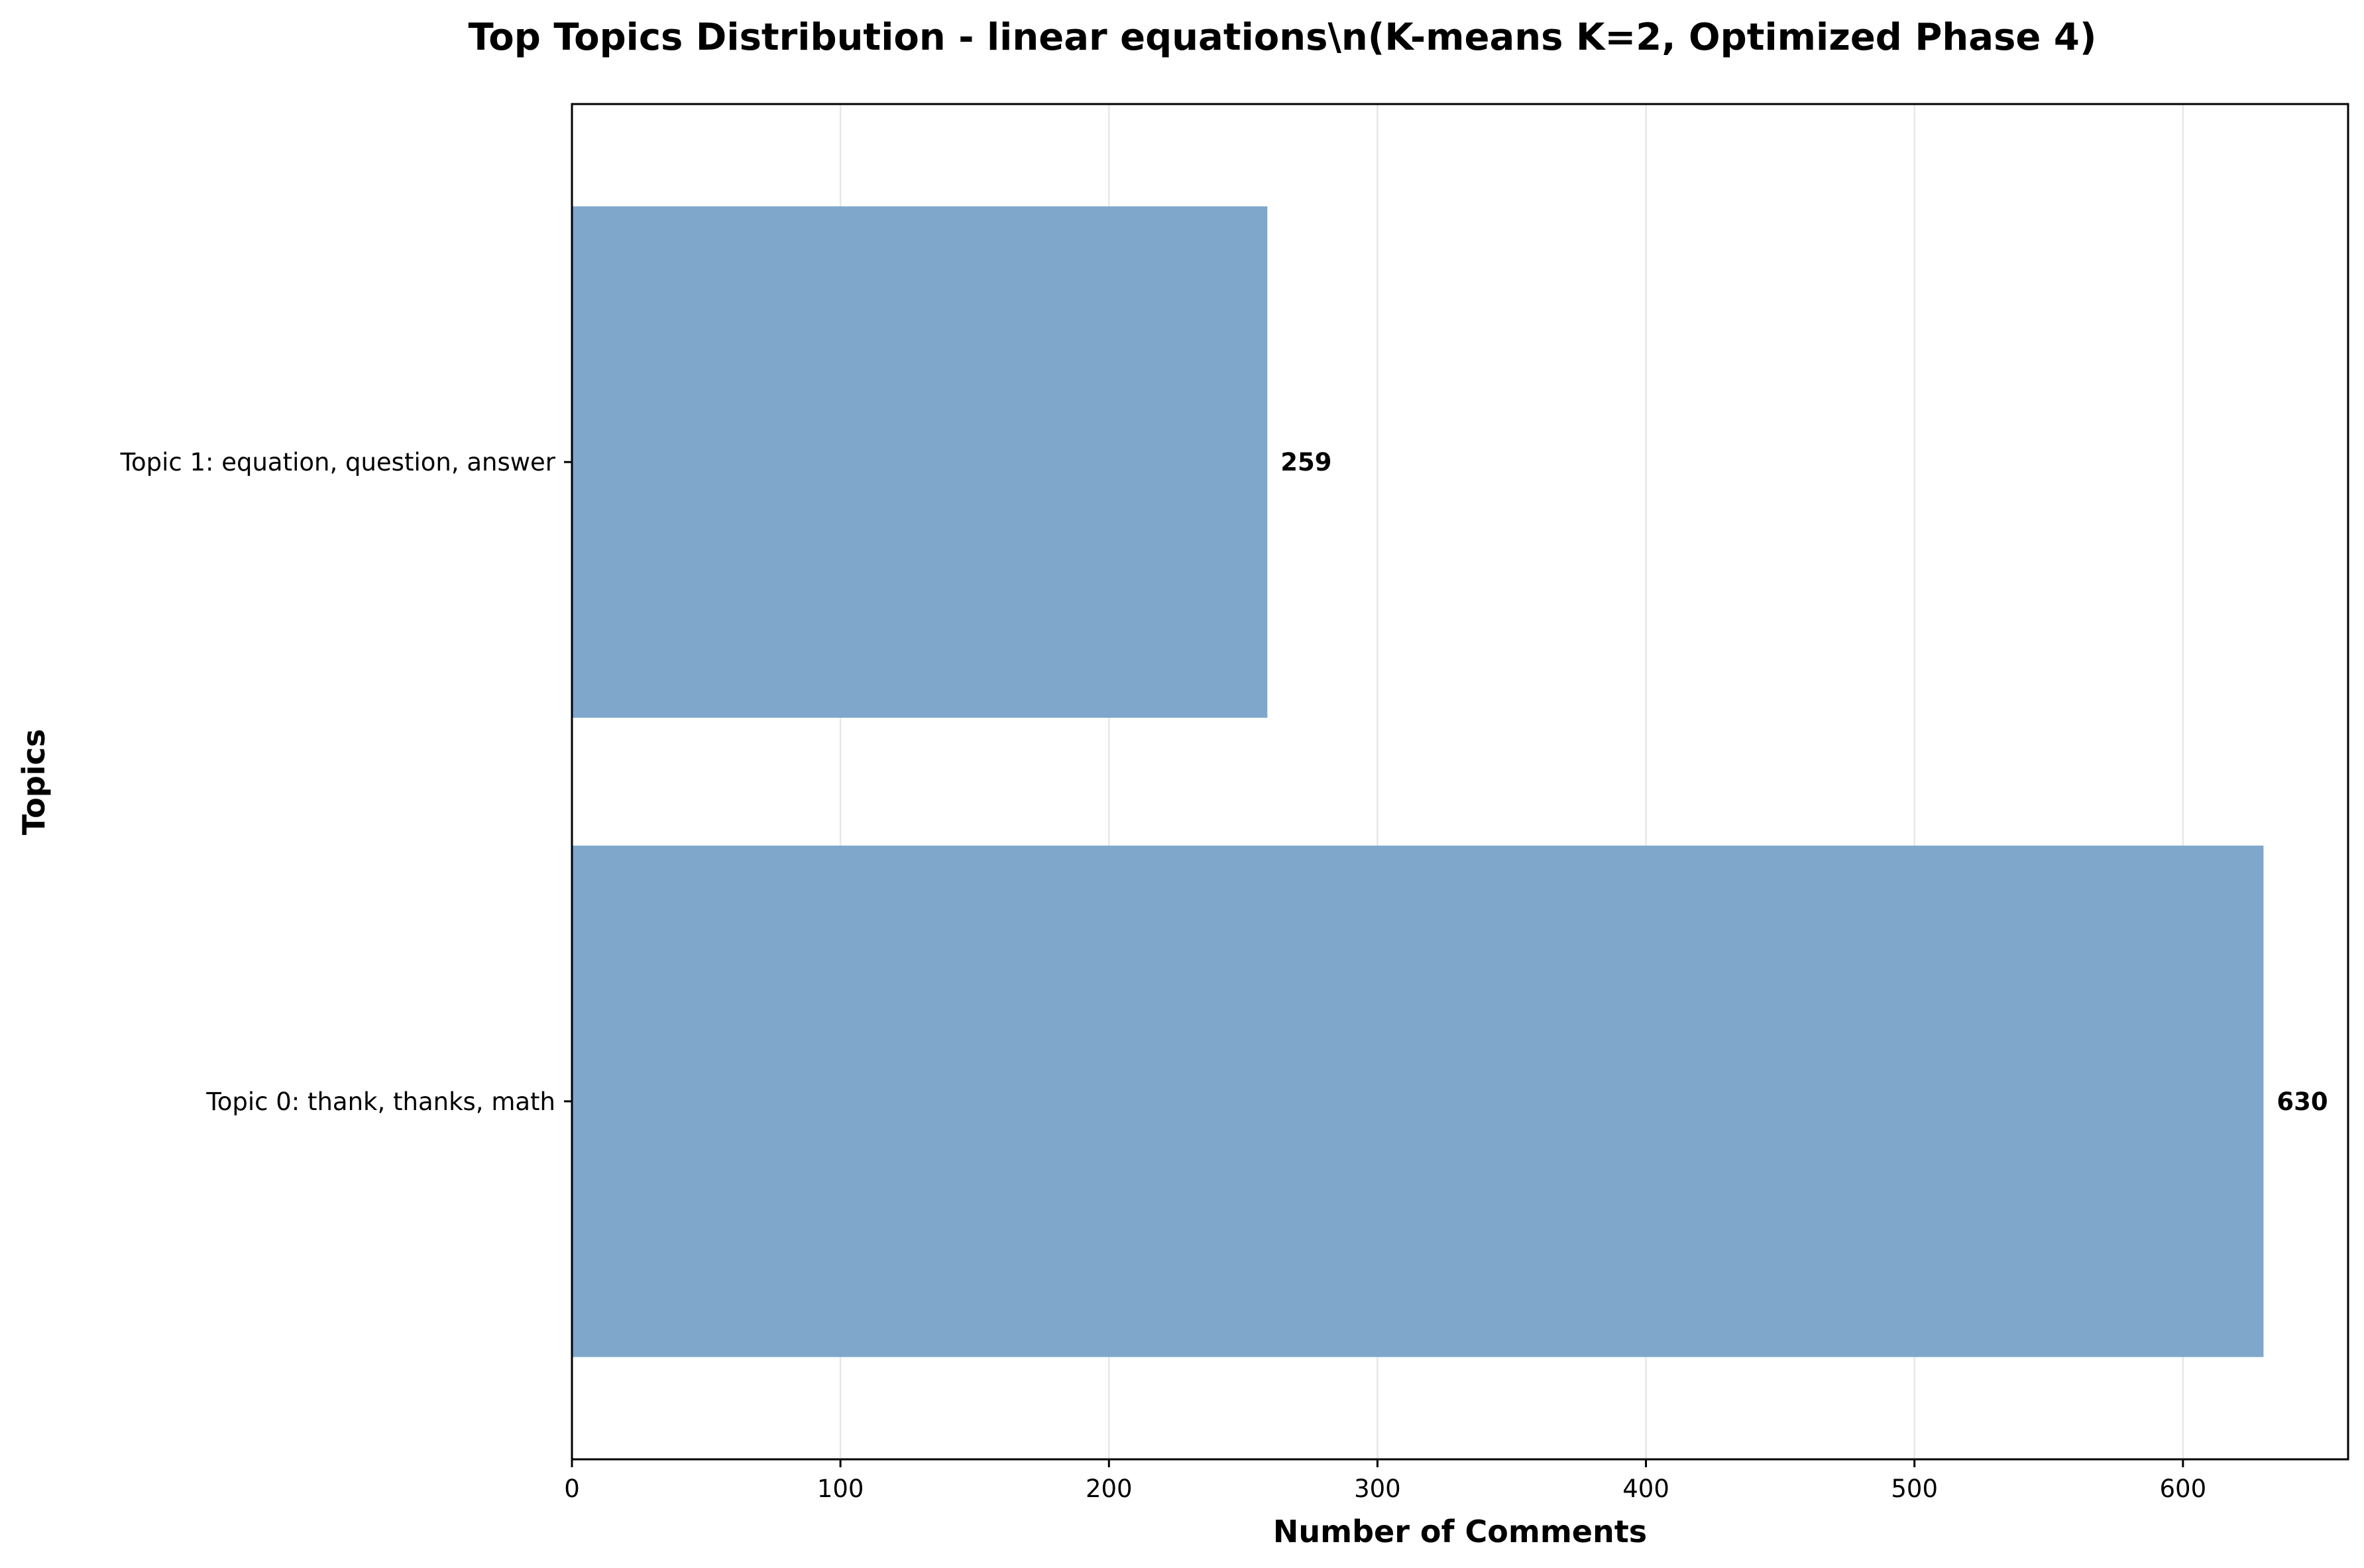 The width and height of the screenshot is (2364, 1568). I want to click on x-axis-label: Number of Comments, so click(1460, 1531).